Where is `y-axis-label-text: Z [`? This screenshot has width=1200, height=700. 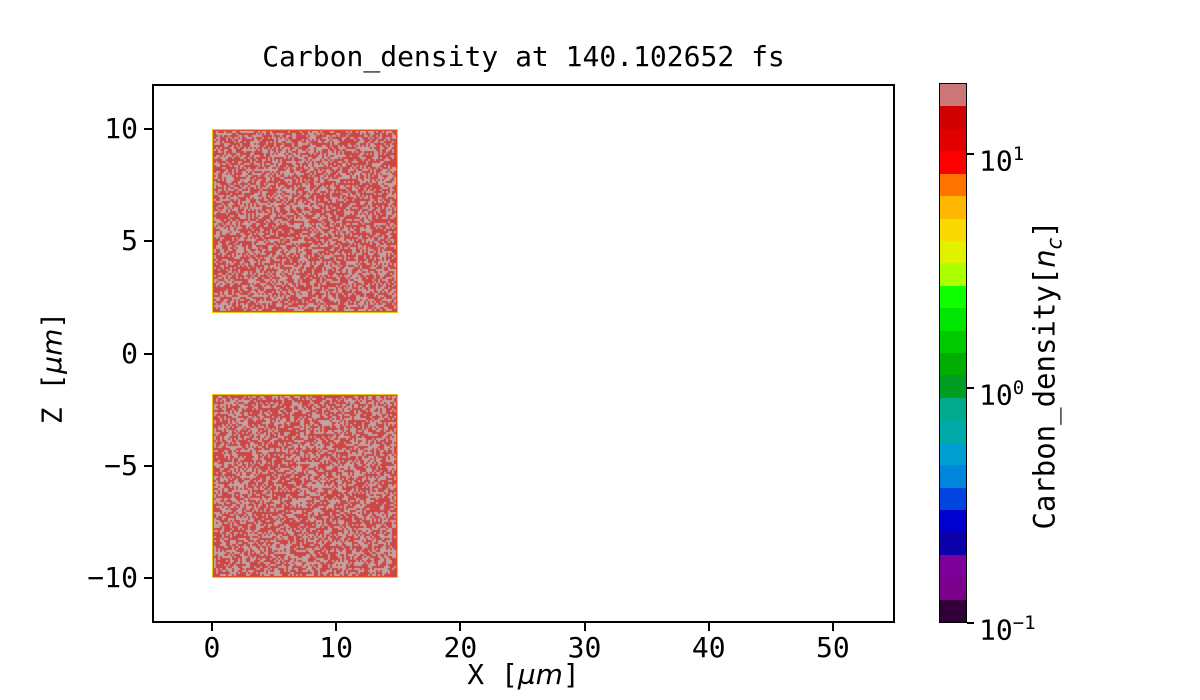
y-axis-label-text: Z [ is located at coordinates (52, 399).